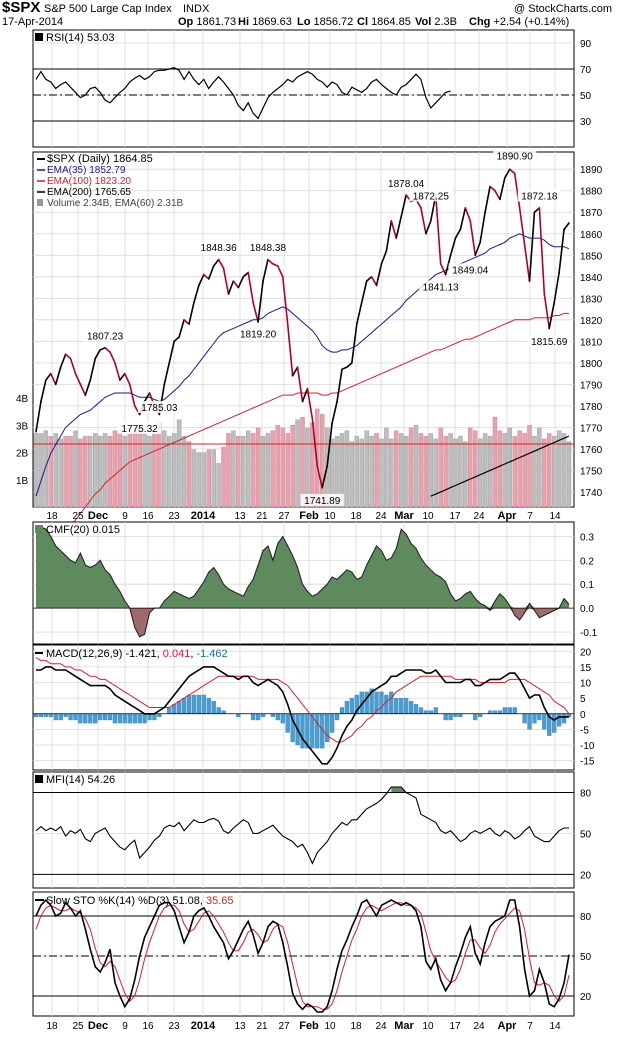  Describe the element at coordinates (302, 567) in the screenshot. I see `cmf-positive-area` at that location.